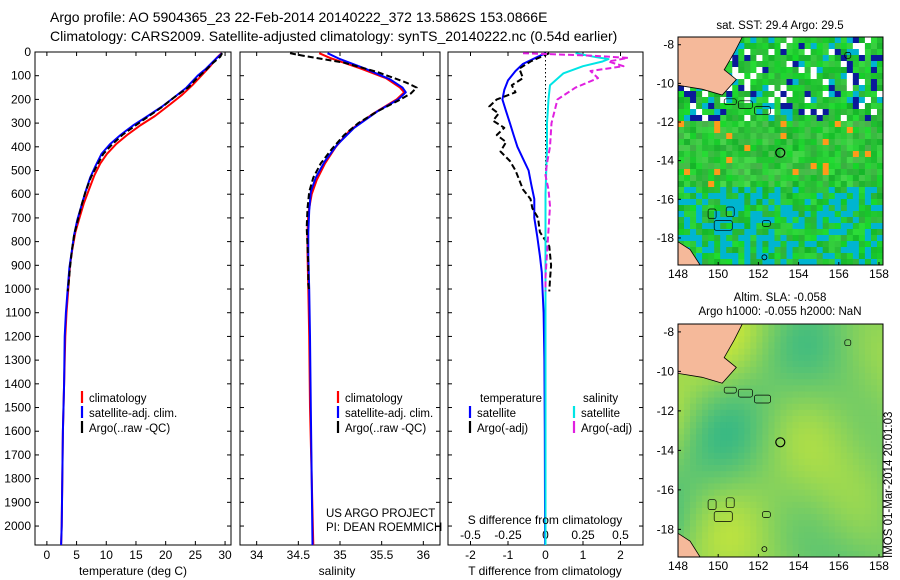 The width and height of the screenshot is (900, 580). I want to click on map-x-tick-label: 154, so click(799, 566).